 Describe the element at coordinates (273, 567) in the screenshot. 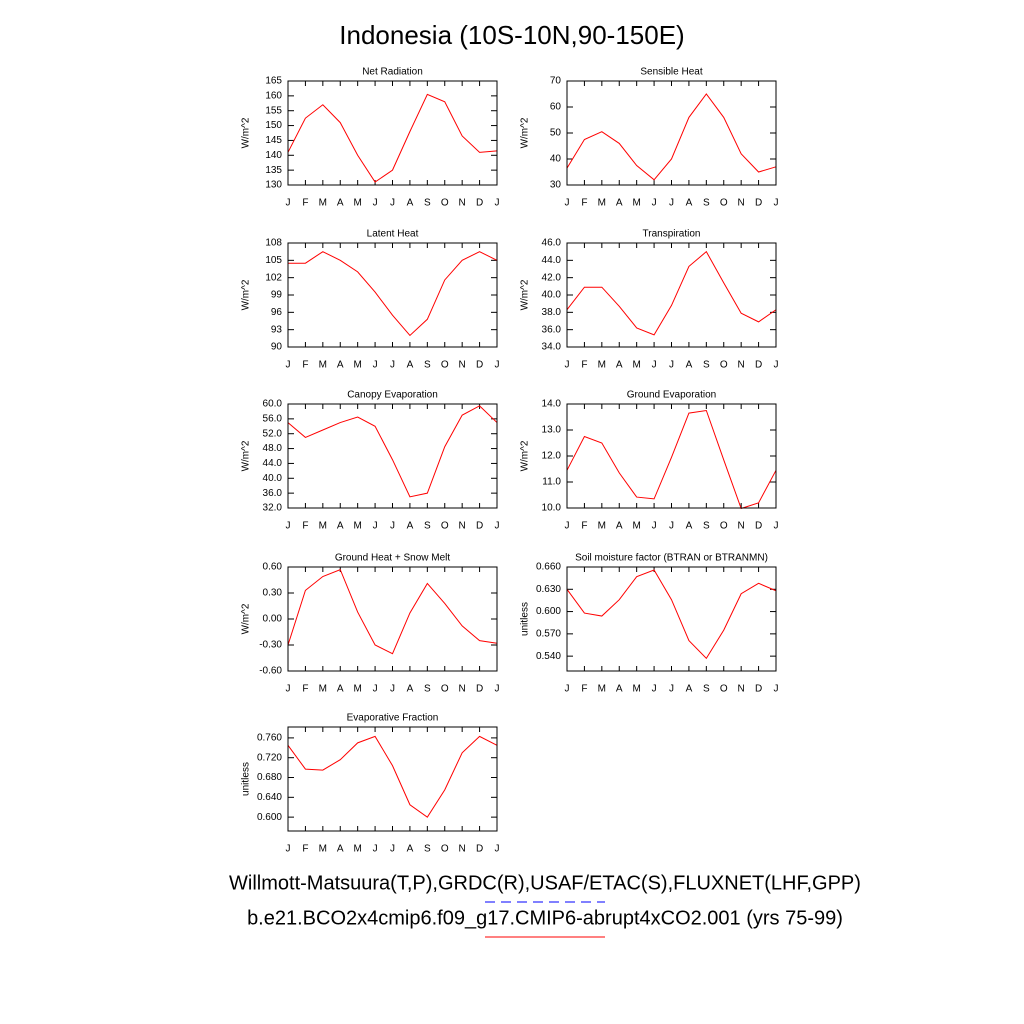

I see `y-tick-label: 0.60` at that location.